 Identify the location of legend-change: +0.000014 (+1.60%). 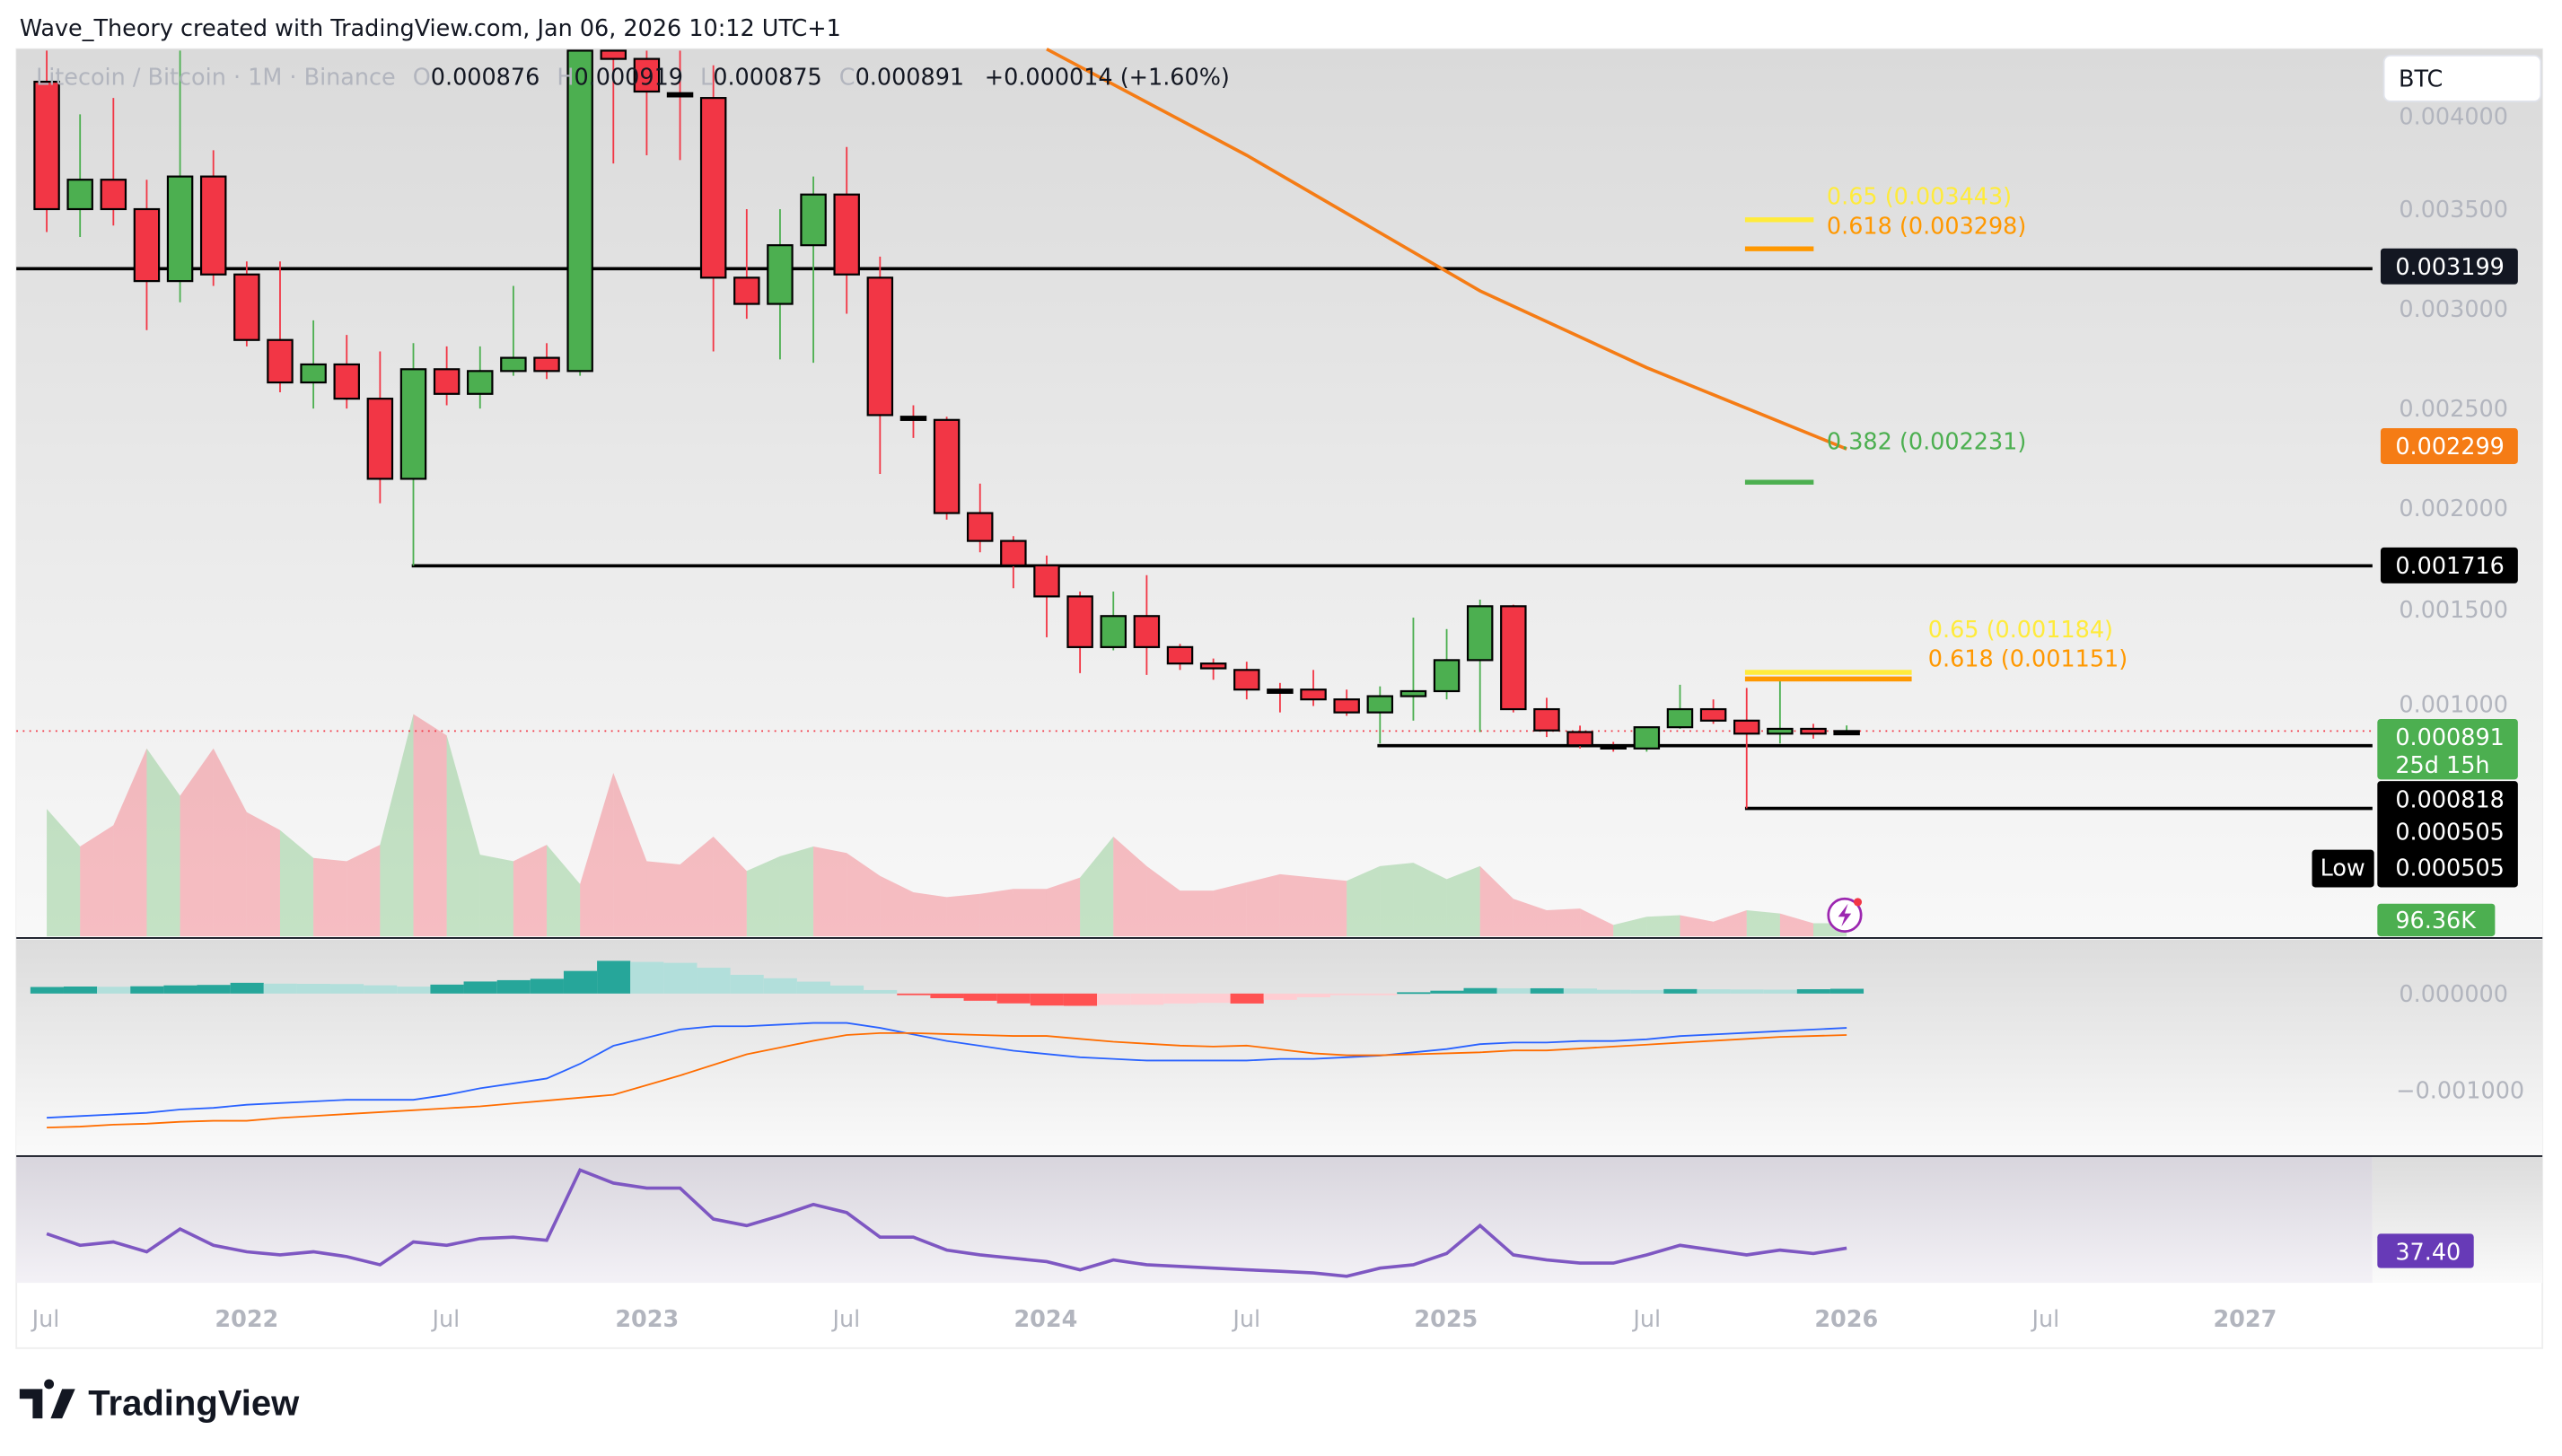
(1107, 78).